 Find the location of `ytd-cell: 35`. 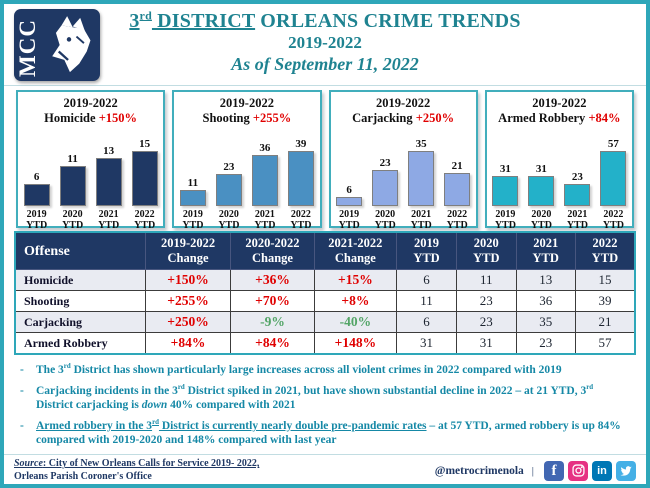

ytd-cell: 35 is located at coordinates (545, 322).